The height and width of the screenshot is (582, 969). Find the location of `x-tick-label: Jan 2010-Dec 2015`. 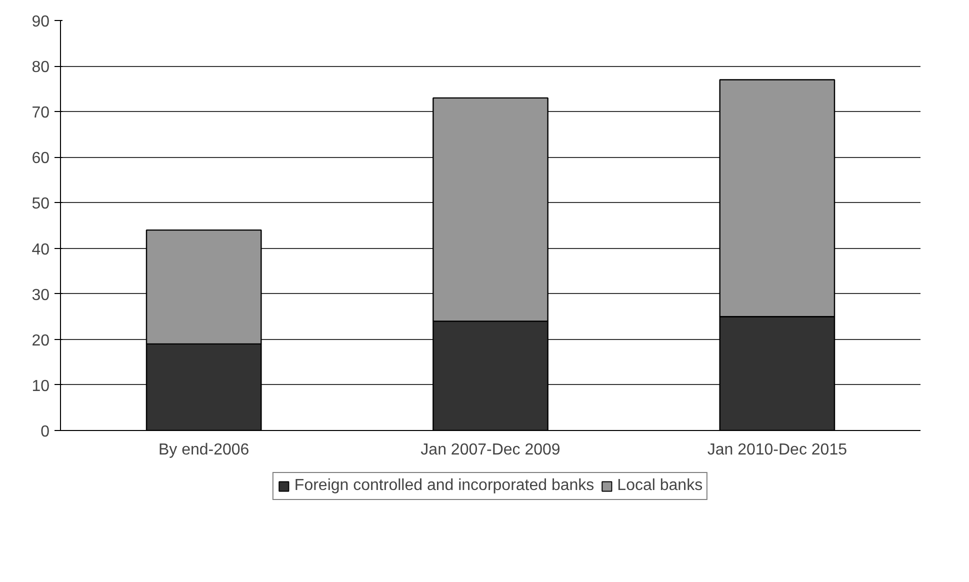

x-tick-label: Jan 2010-Dec 2015 is located at coordinates (777, 450).